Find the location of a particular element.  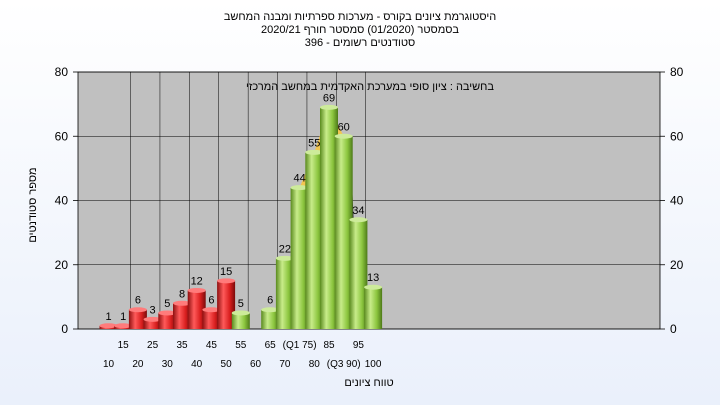

data-label-50: 15 is located at coordinates (226, 272).